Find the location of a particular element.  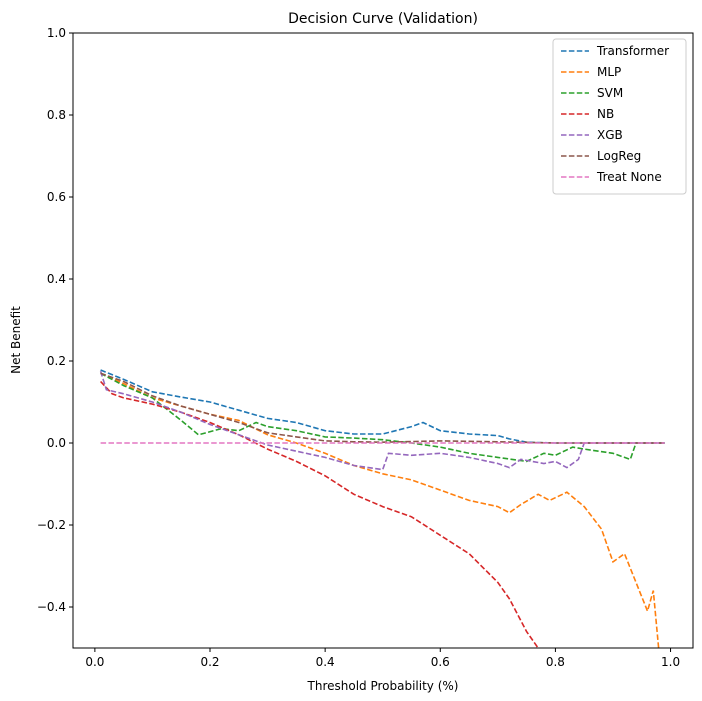

y-tick-label: −0.2 is located at coordinates (51, 525).